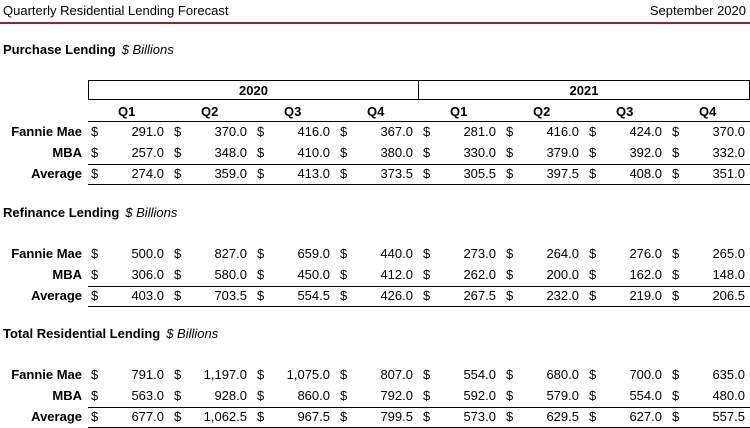  Describe the element at coordinates (645, 152) in the screenshot. I see `cell-value: 392.0` at that location.